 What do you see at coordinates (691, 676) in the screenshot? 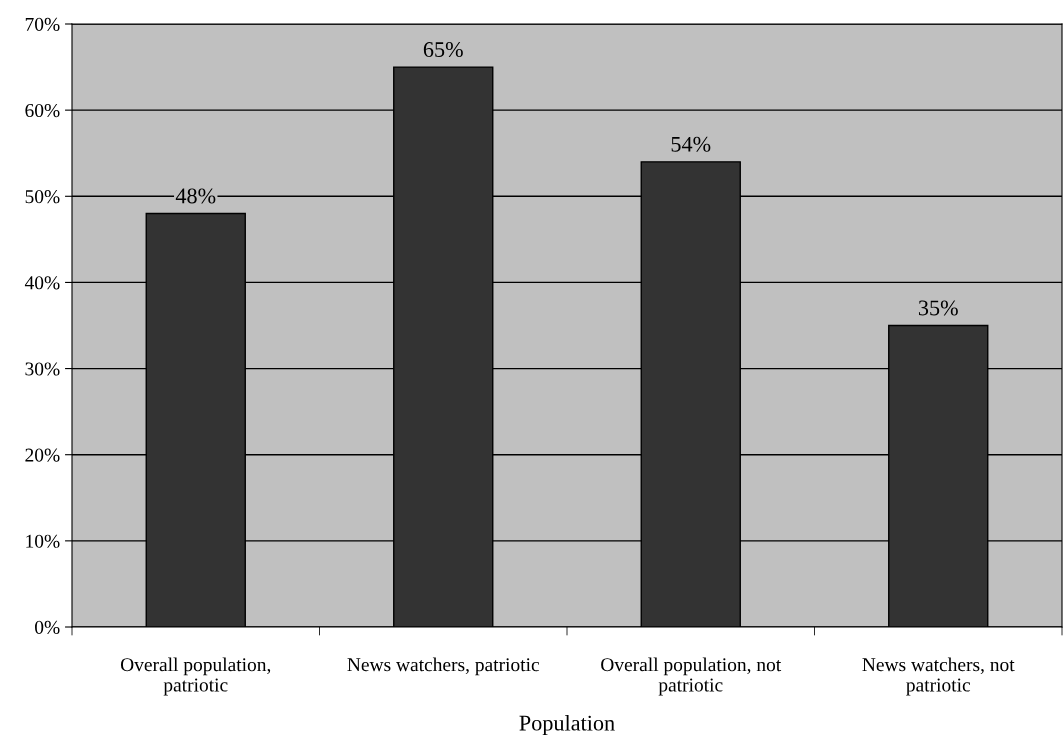
I see `x-tick-label: Overall population, not patriotic` at bounding box center [691, 676].